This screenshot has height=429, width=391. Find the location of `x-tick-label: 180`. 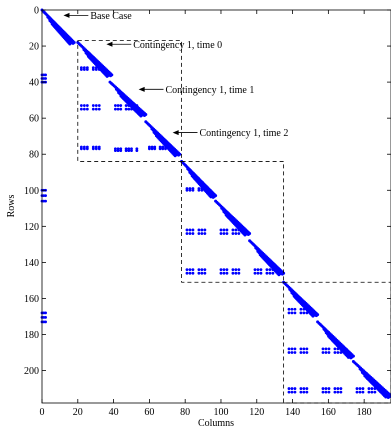

x-tick-label: 180 is located at coordinates (364, 412).